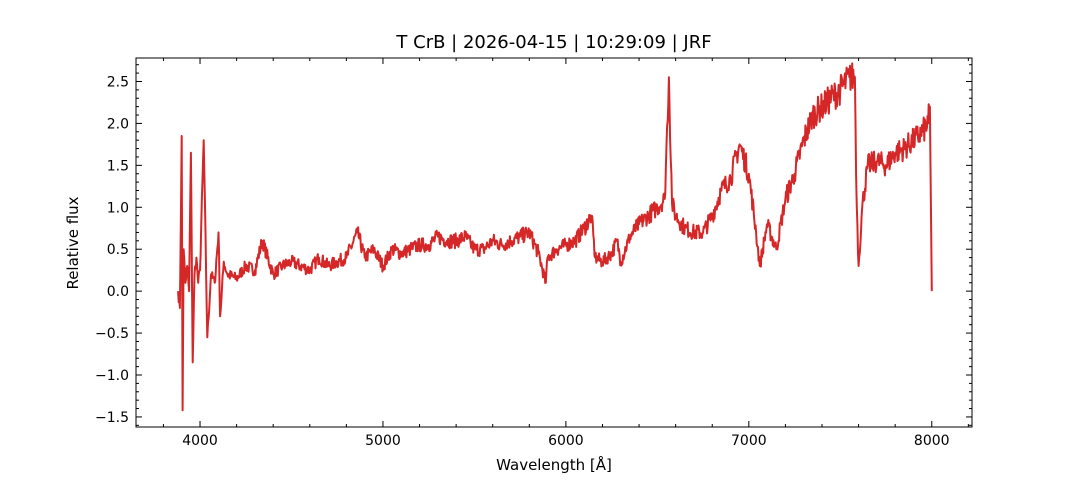  What do you see at coordinates (118, 124) in the screenshot?
I see `y-tick-label: 2.0` at bounding box center [118, 124].